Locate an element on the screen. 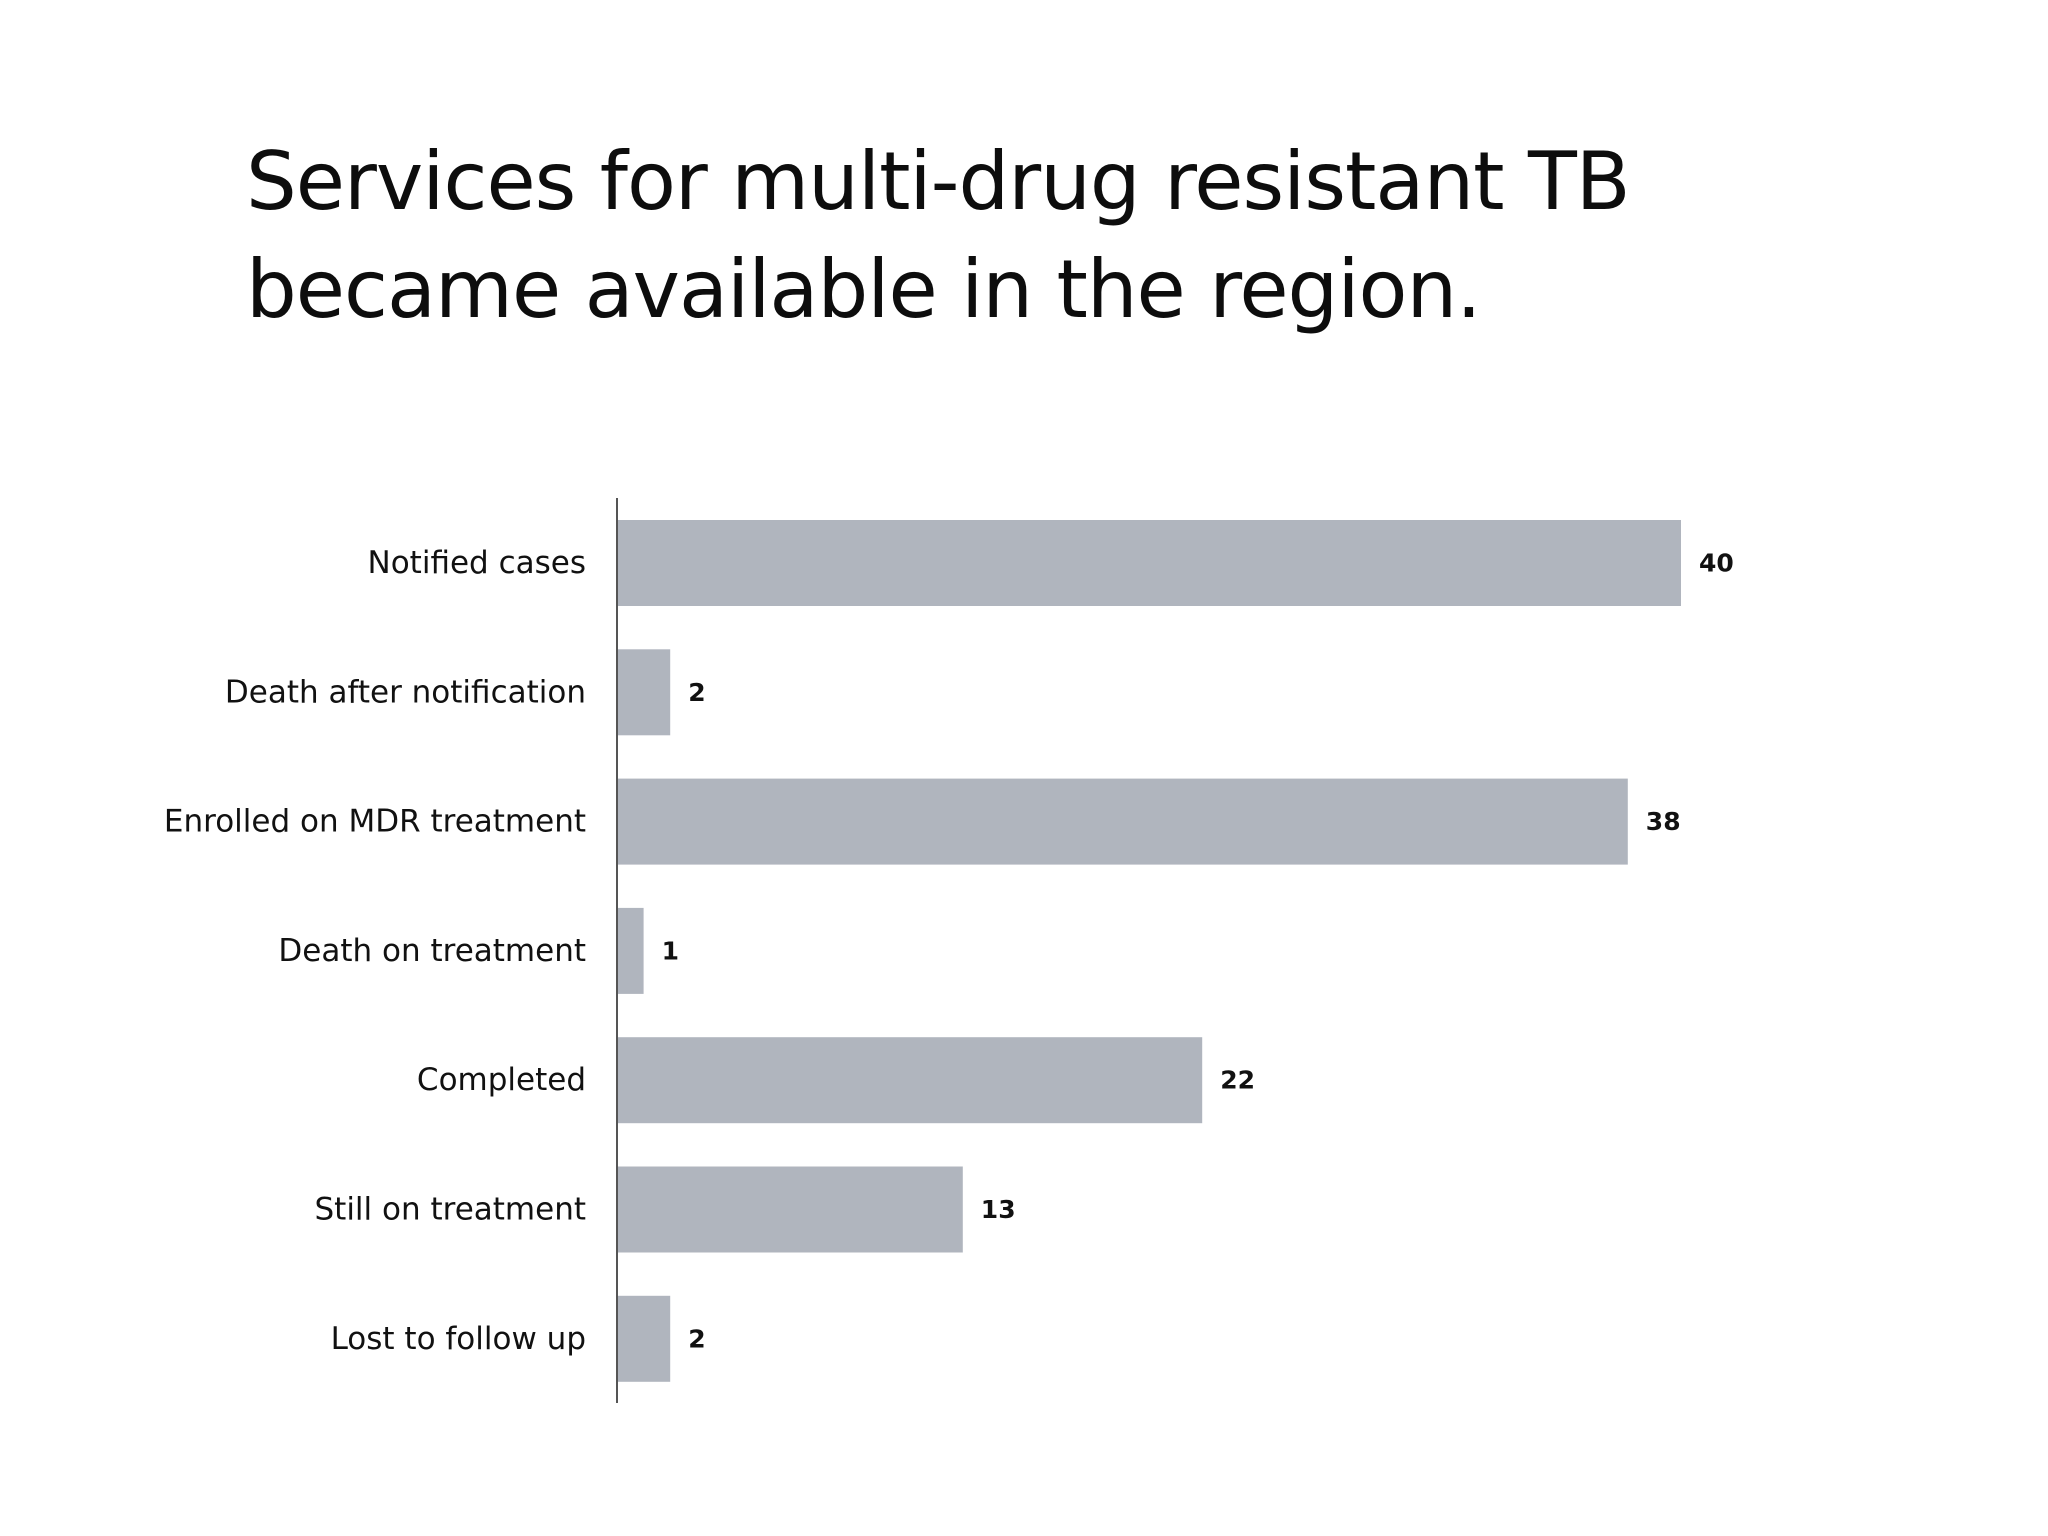 Image resolution: width=2048 pixels, height=1536 pixels. bar-enrolled-on-mdr-treatment is located at coordinates (1122, 821).